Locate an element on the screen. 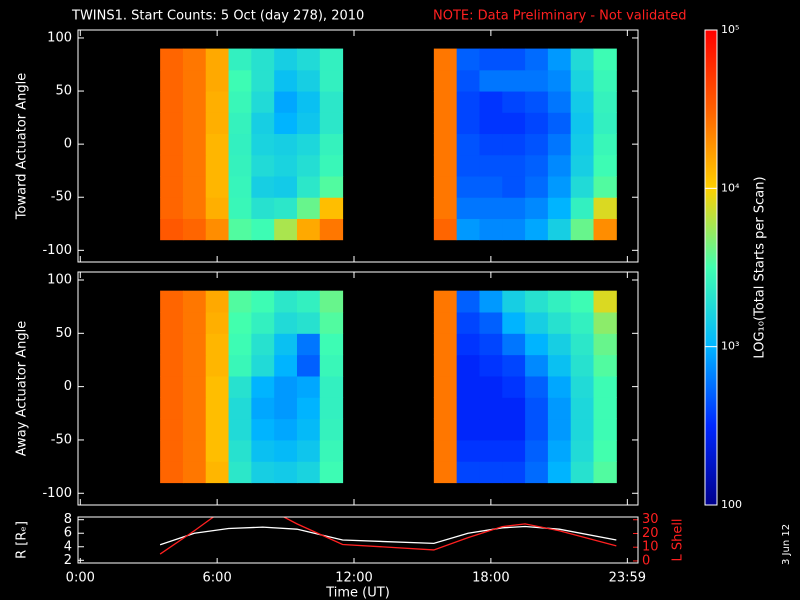 This screenshot has width=800, height=600. colorbar-title: LOG₁₀(Total Starts per Scan) is located at coordinates (760, 267).